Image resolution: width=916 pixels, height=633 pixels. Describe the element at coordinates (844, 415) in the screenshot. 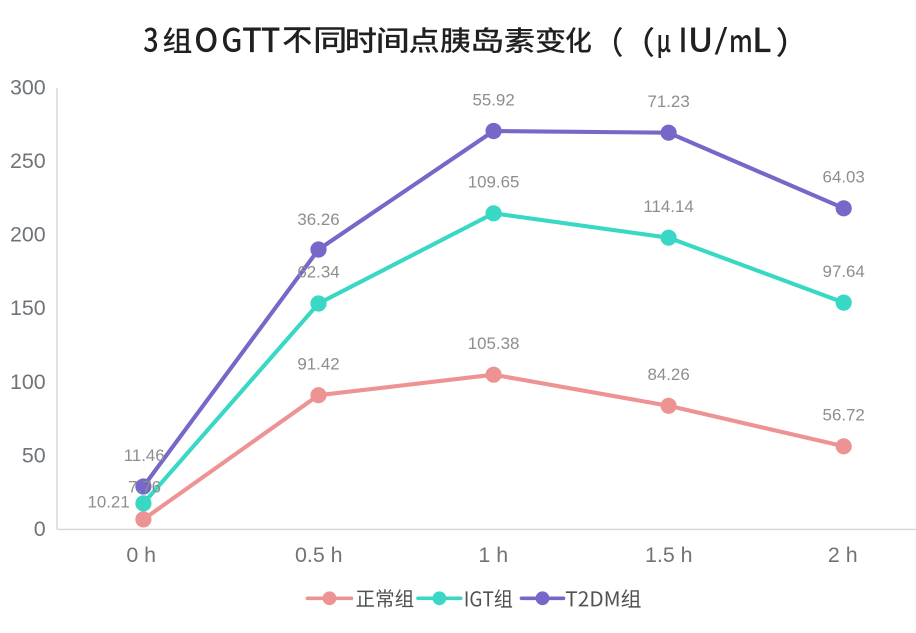

I see `svg-text: 56.72` at that location.